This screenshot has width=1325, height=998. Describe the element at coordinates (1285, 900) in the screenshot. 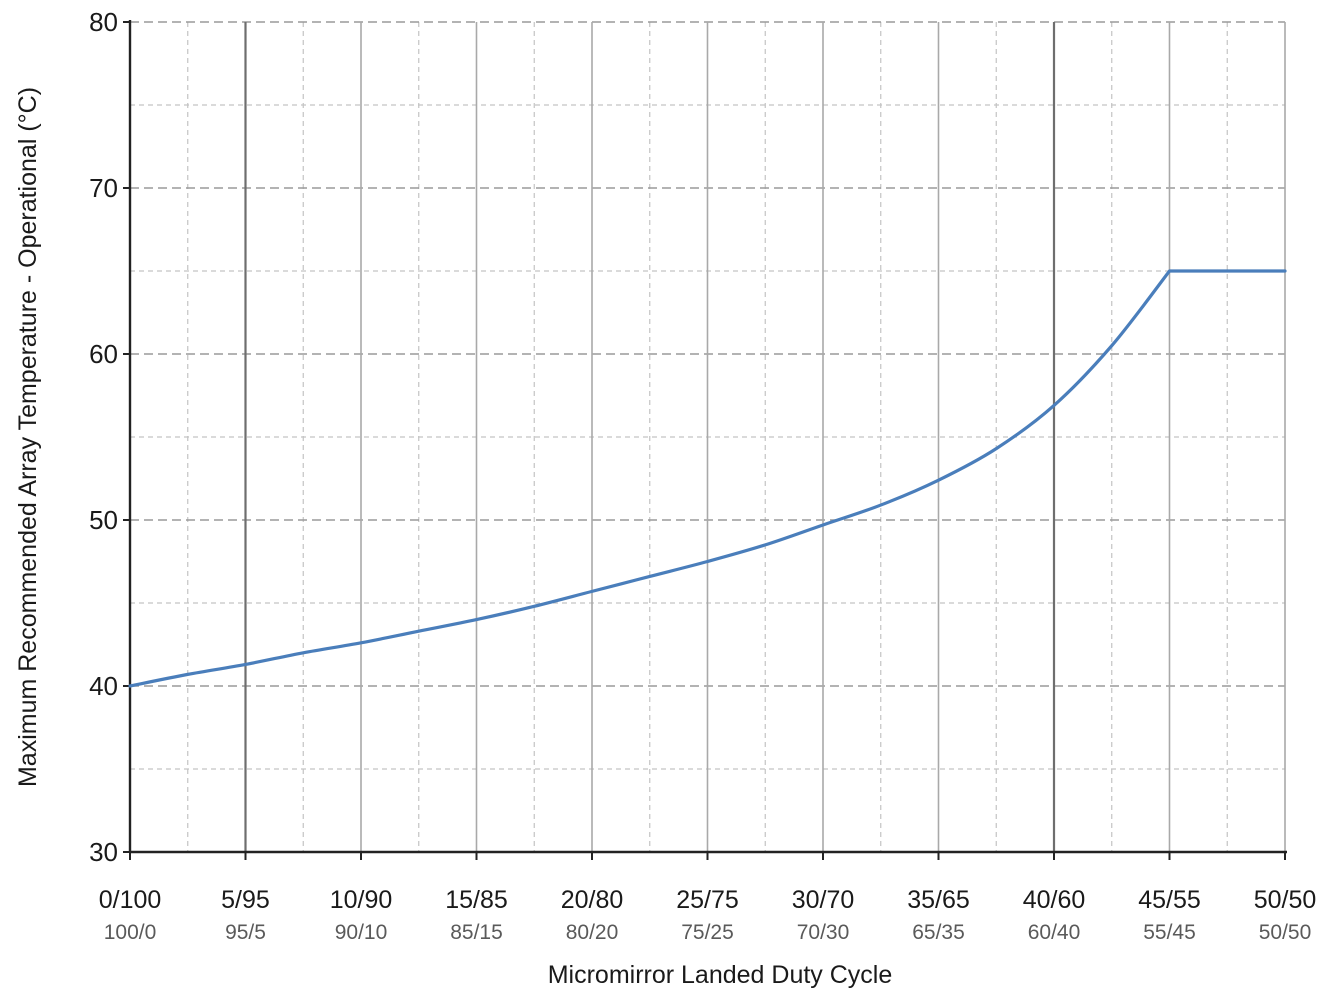

I see `x-tick-label-primary: 50/50` at that location.